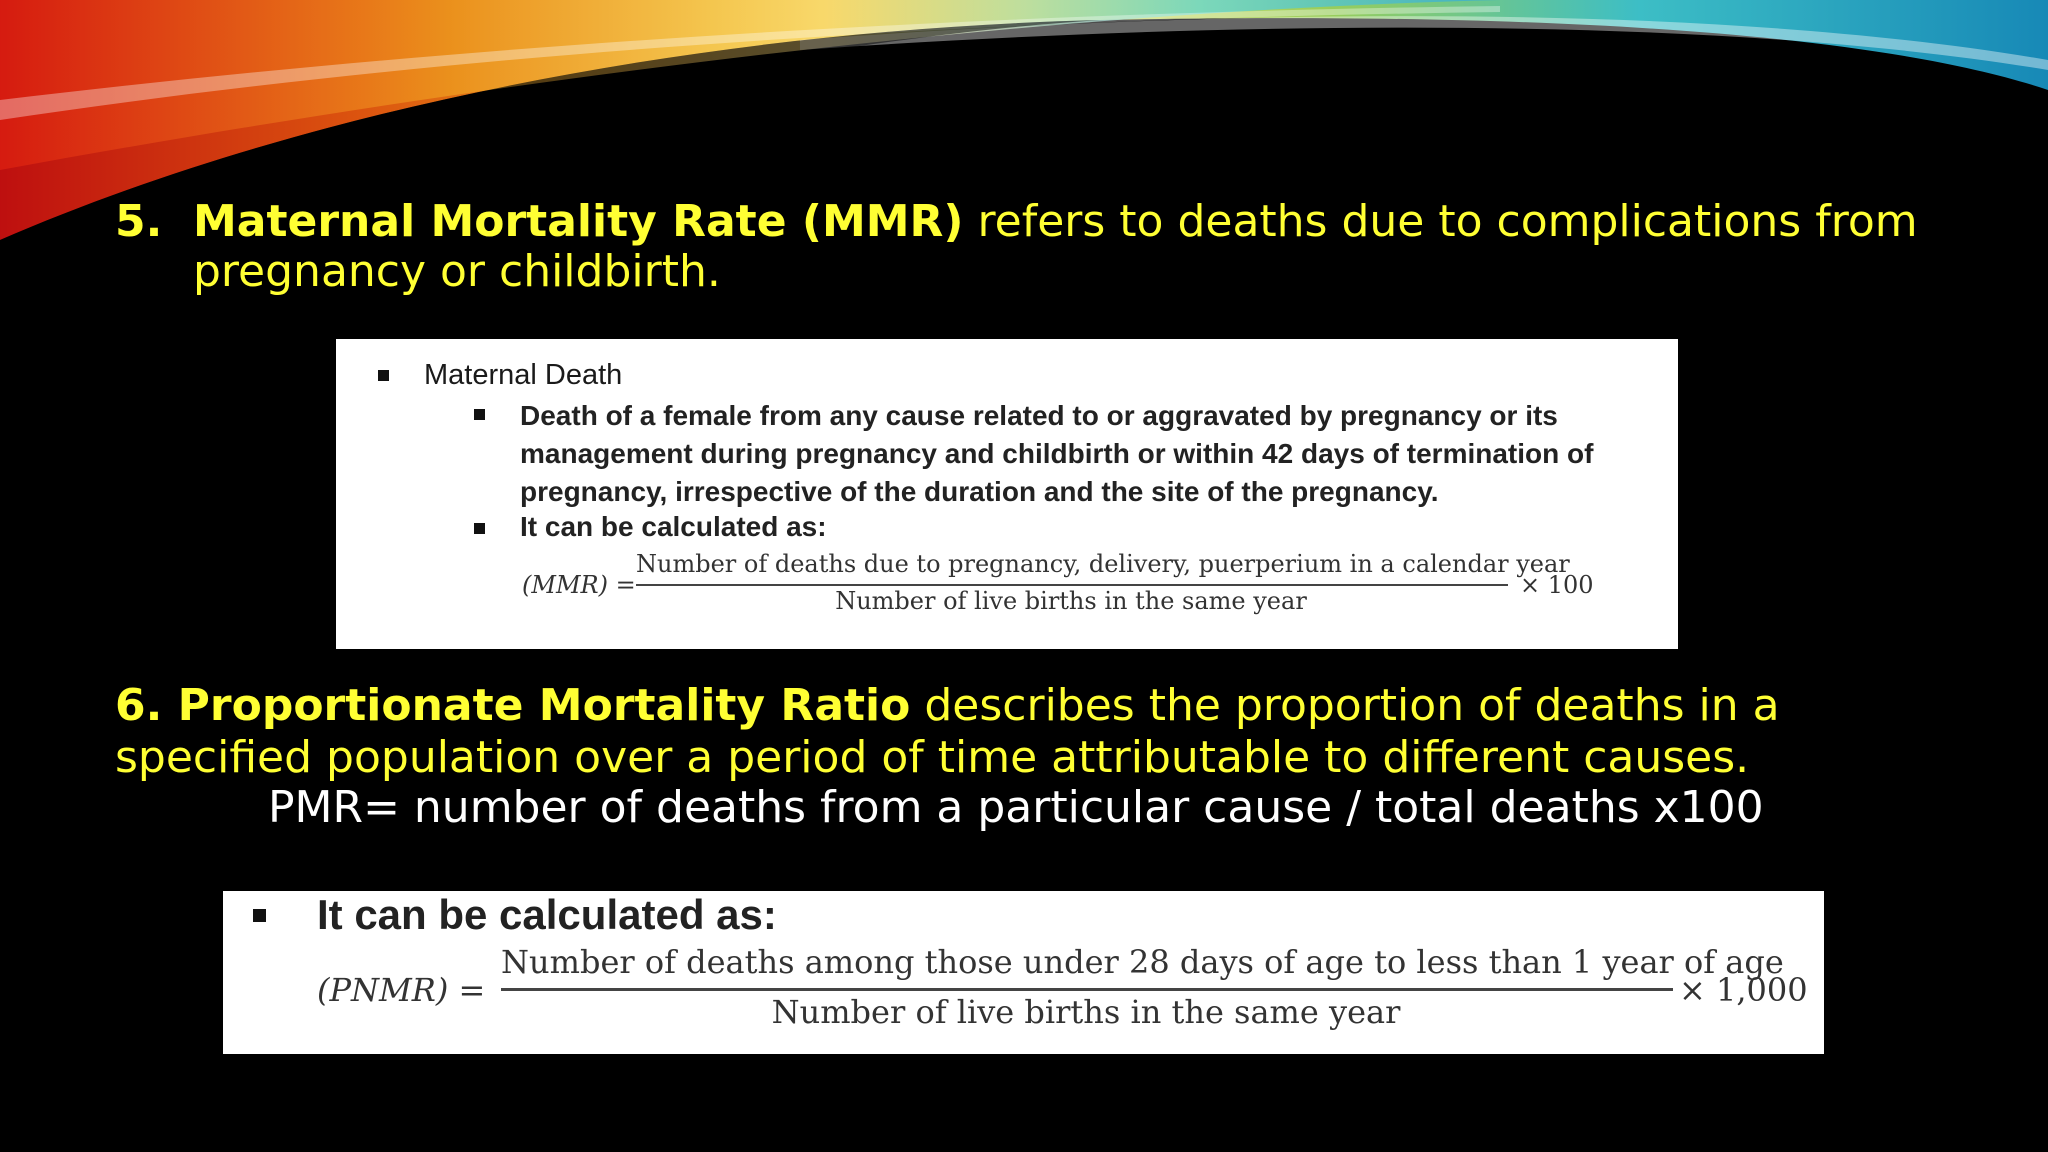 The image size is (2048, 1152). What do you see at coordinates (578, 221) in the screenshot?
I see `item-5-term: Maternal Mortality Rate (MMR)` at bounding box center [578, 221].